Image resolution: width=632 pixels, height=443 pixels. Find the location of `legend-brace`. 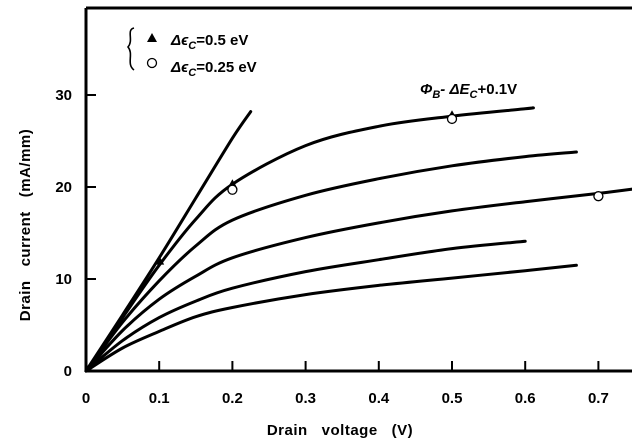

legend-brace is located at coordinates (130, 49).